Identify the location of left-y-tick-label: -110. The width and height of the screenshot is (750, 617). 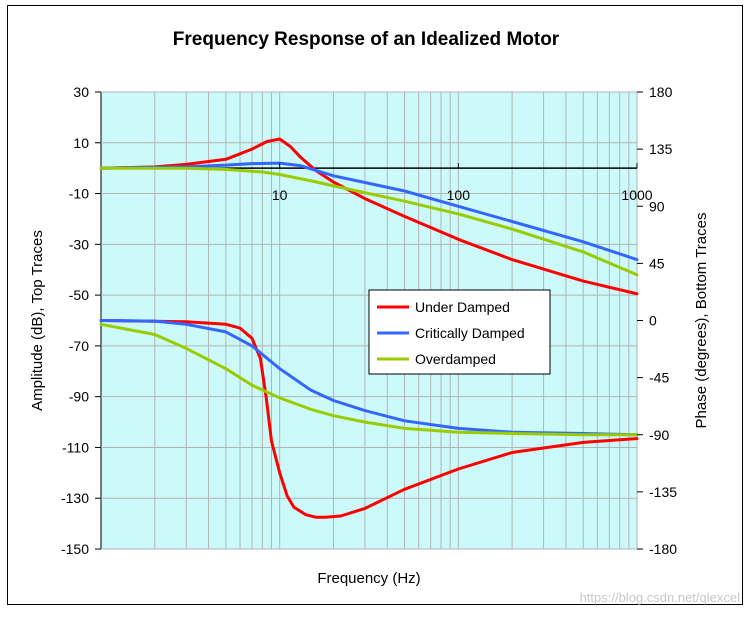
(75, 447).